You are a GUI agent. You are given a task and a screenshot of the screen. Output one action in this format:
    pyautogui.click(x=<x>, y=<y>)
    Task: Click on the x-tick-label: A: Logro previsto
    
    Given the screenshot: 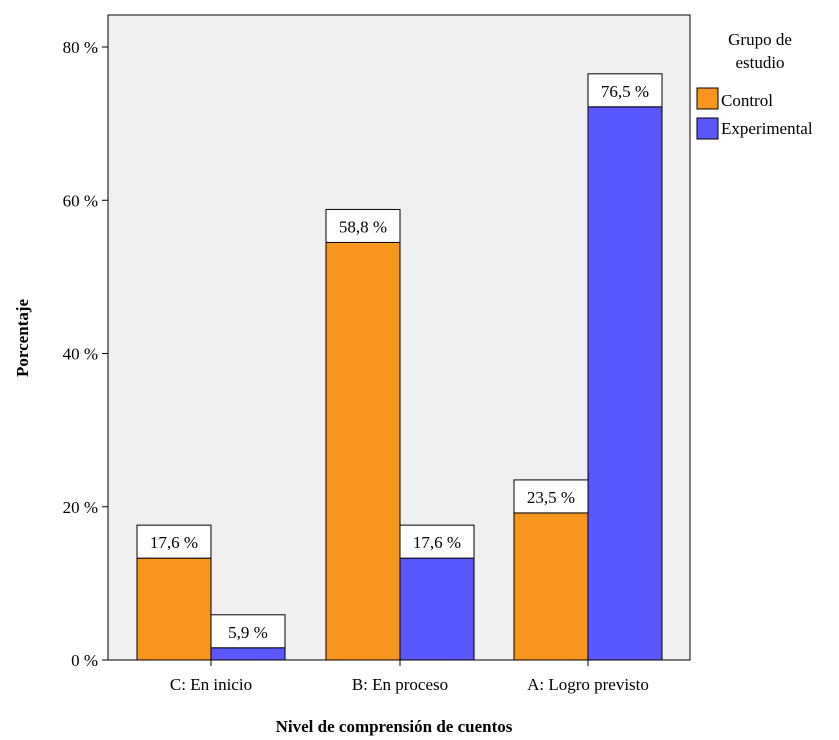 What is the action you would take?
    pyautogui.click(x=588, y=684)
    